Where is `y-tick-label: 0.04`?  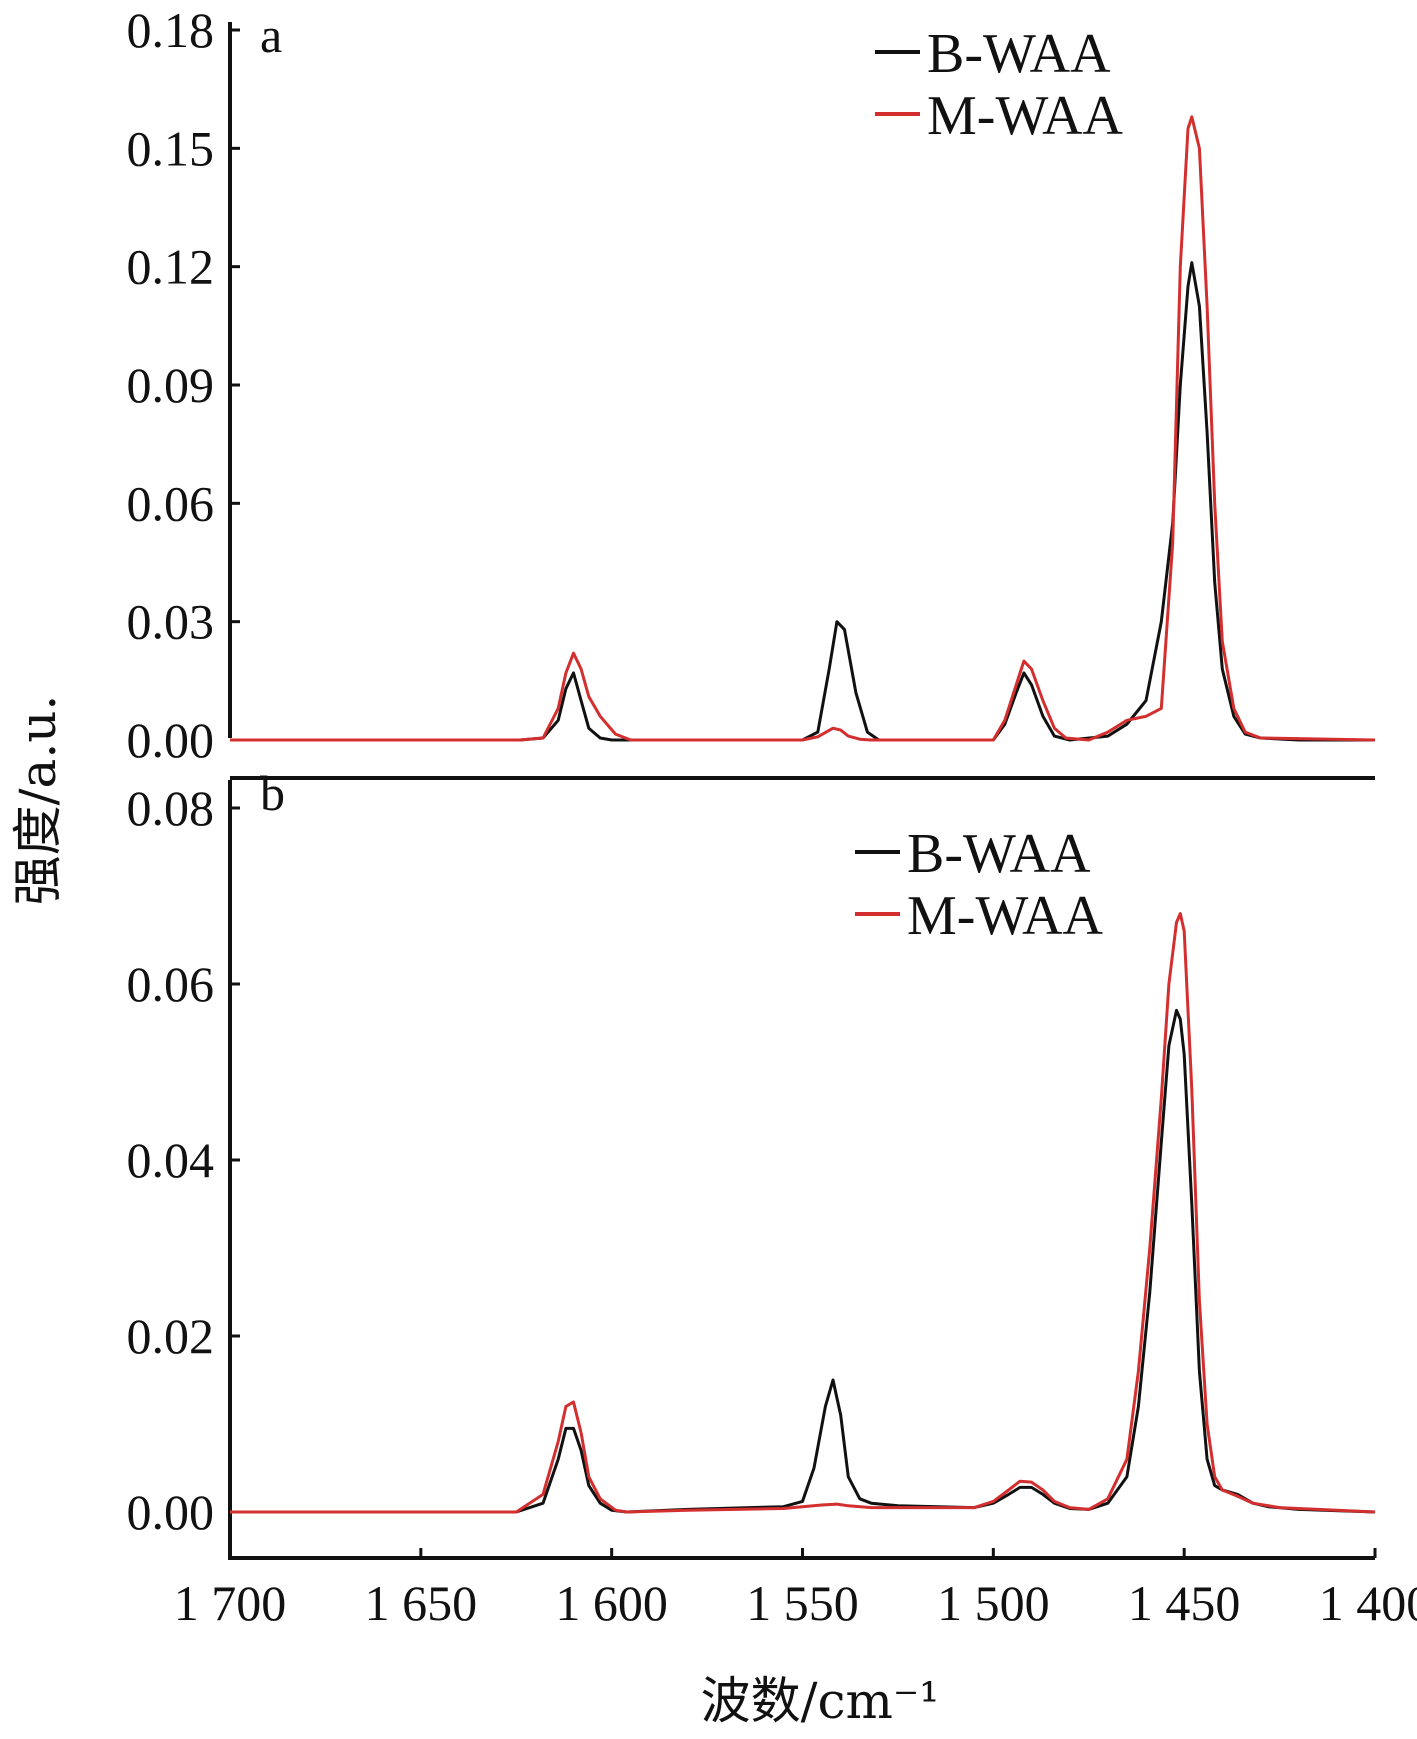
y-tick-label: 0.04 is located at coordinates (171, 1160).